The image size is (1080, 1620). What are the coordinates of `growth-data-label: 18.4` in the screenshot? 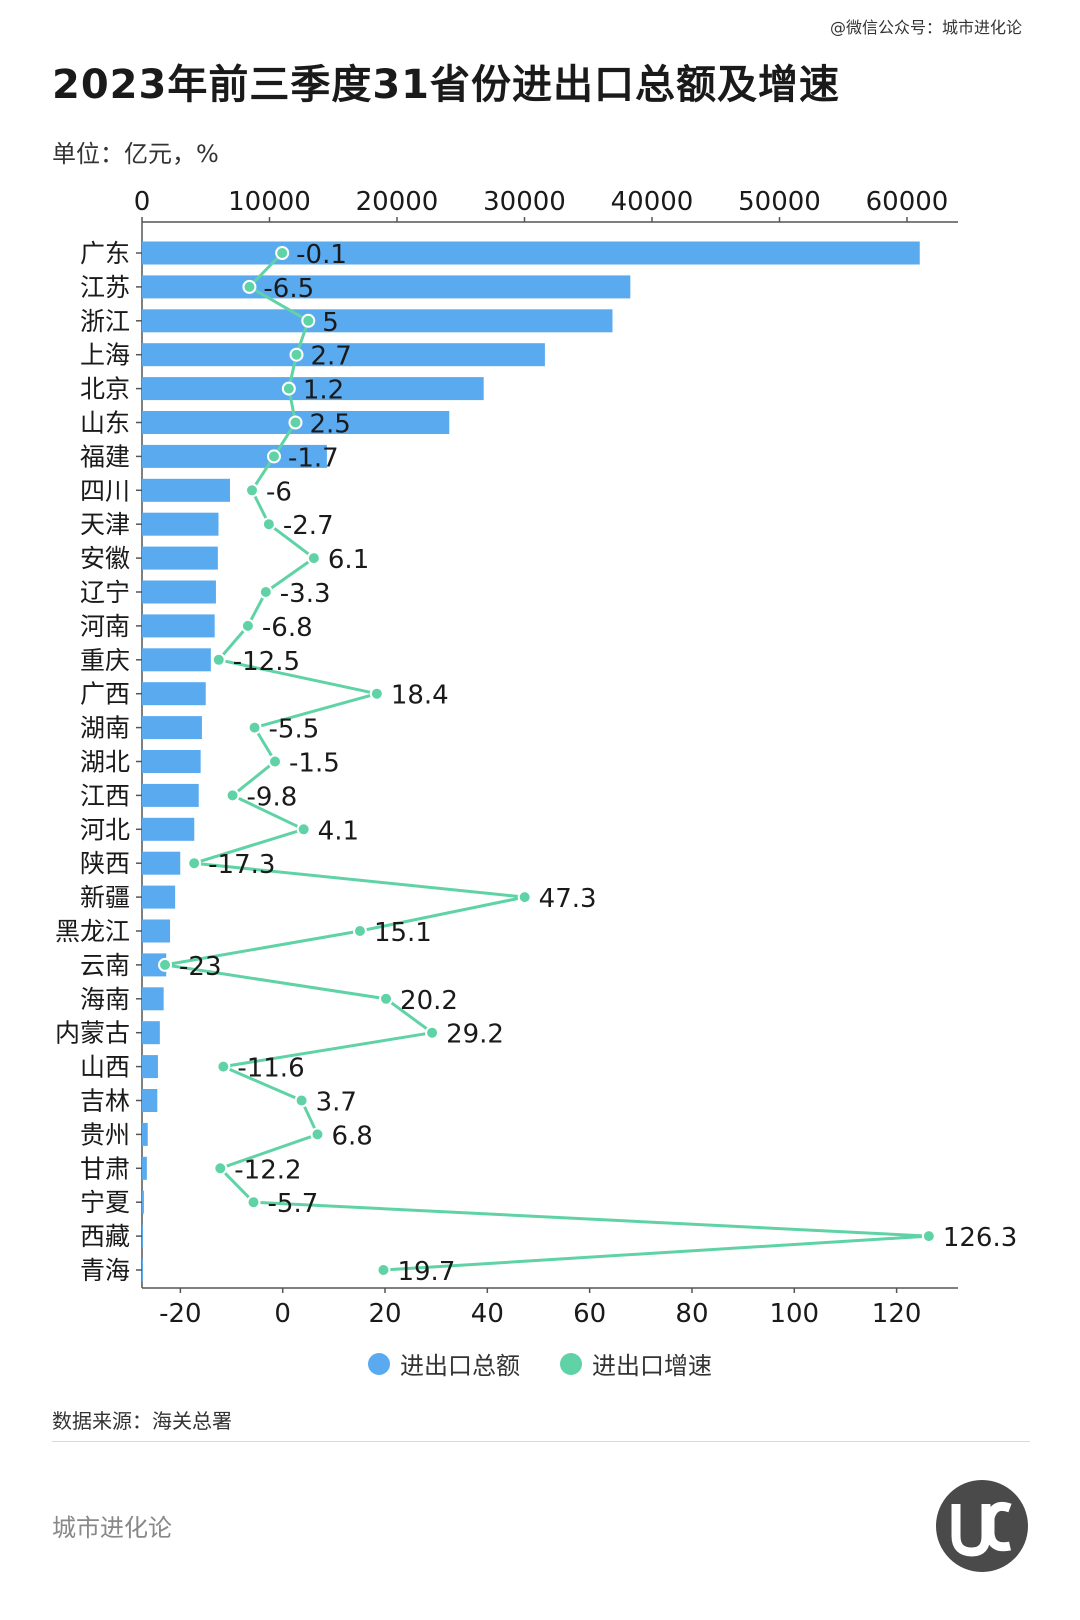 It's located at (420, 696).